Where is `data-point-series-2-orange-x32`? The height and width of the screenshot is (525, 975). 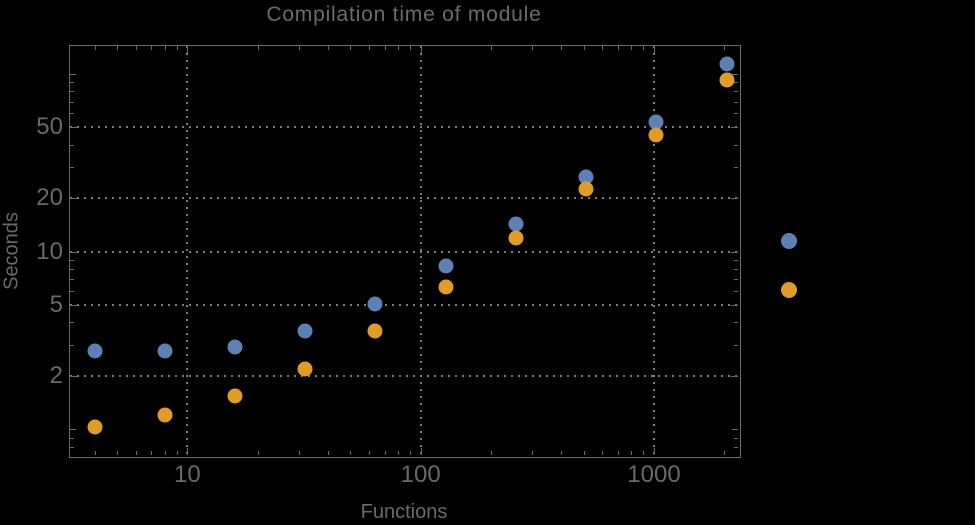 data-point-series-2-orange-x32 is located at coordinates (305, 369).